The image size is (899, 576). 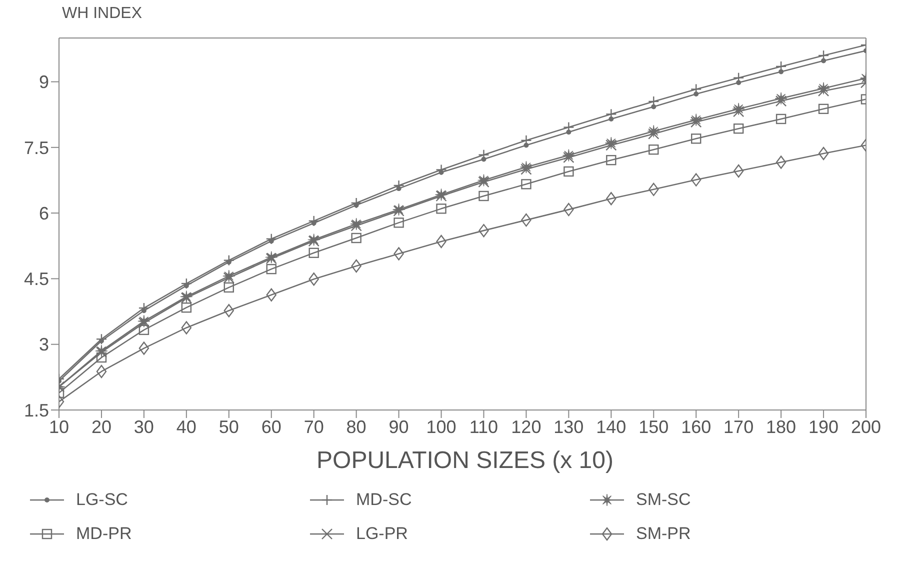 What do you see at coordinates (36, 279) in the screenshot?
I see `y-tick-label: 4.5` at bounding box center [36, 279].